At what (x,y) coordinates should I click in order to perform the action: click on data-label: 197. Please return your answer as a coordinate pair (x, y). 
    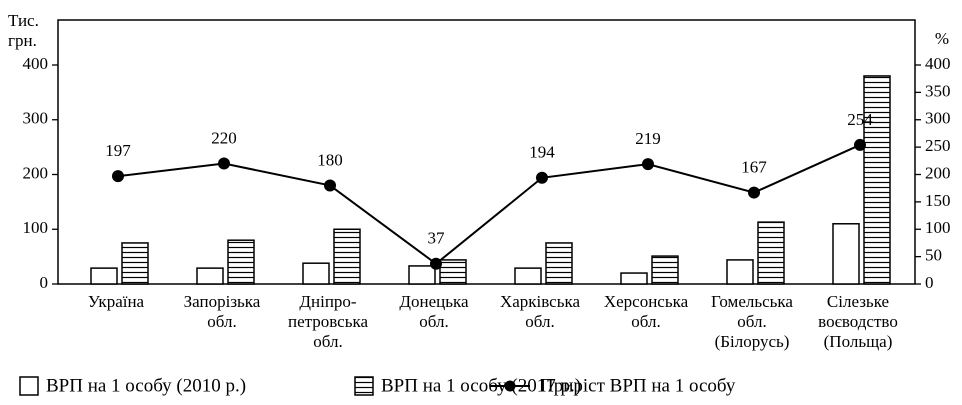
    Looking at the image, I should click on (118, 150).